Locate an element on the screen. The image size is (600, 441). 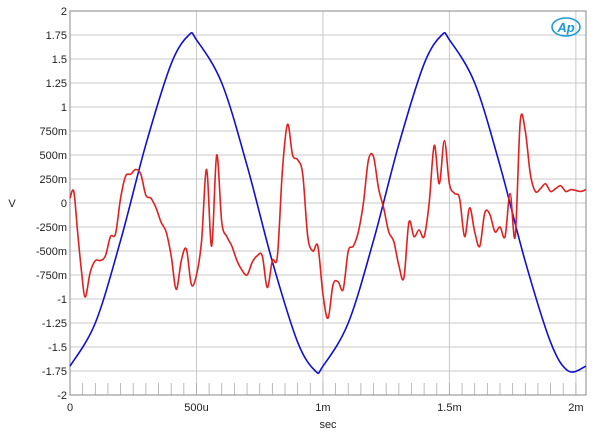
y-axis-label: V is located at coordinates (12, 204).